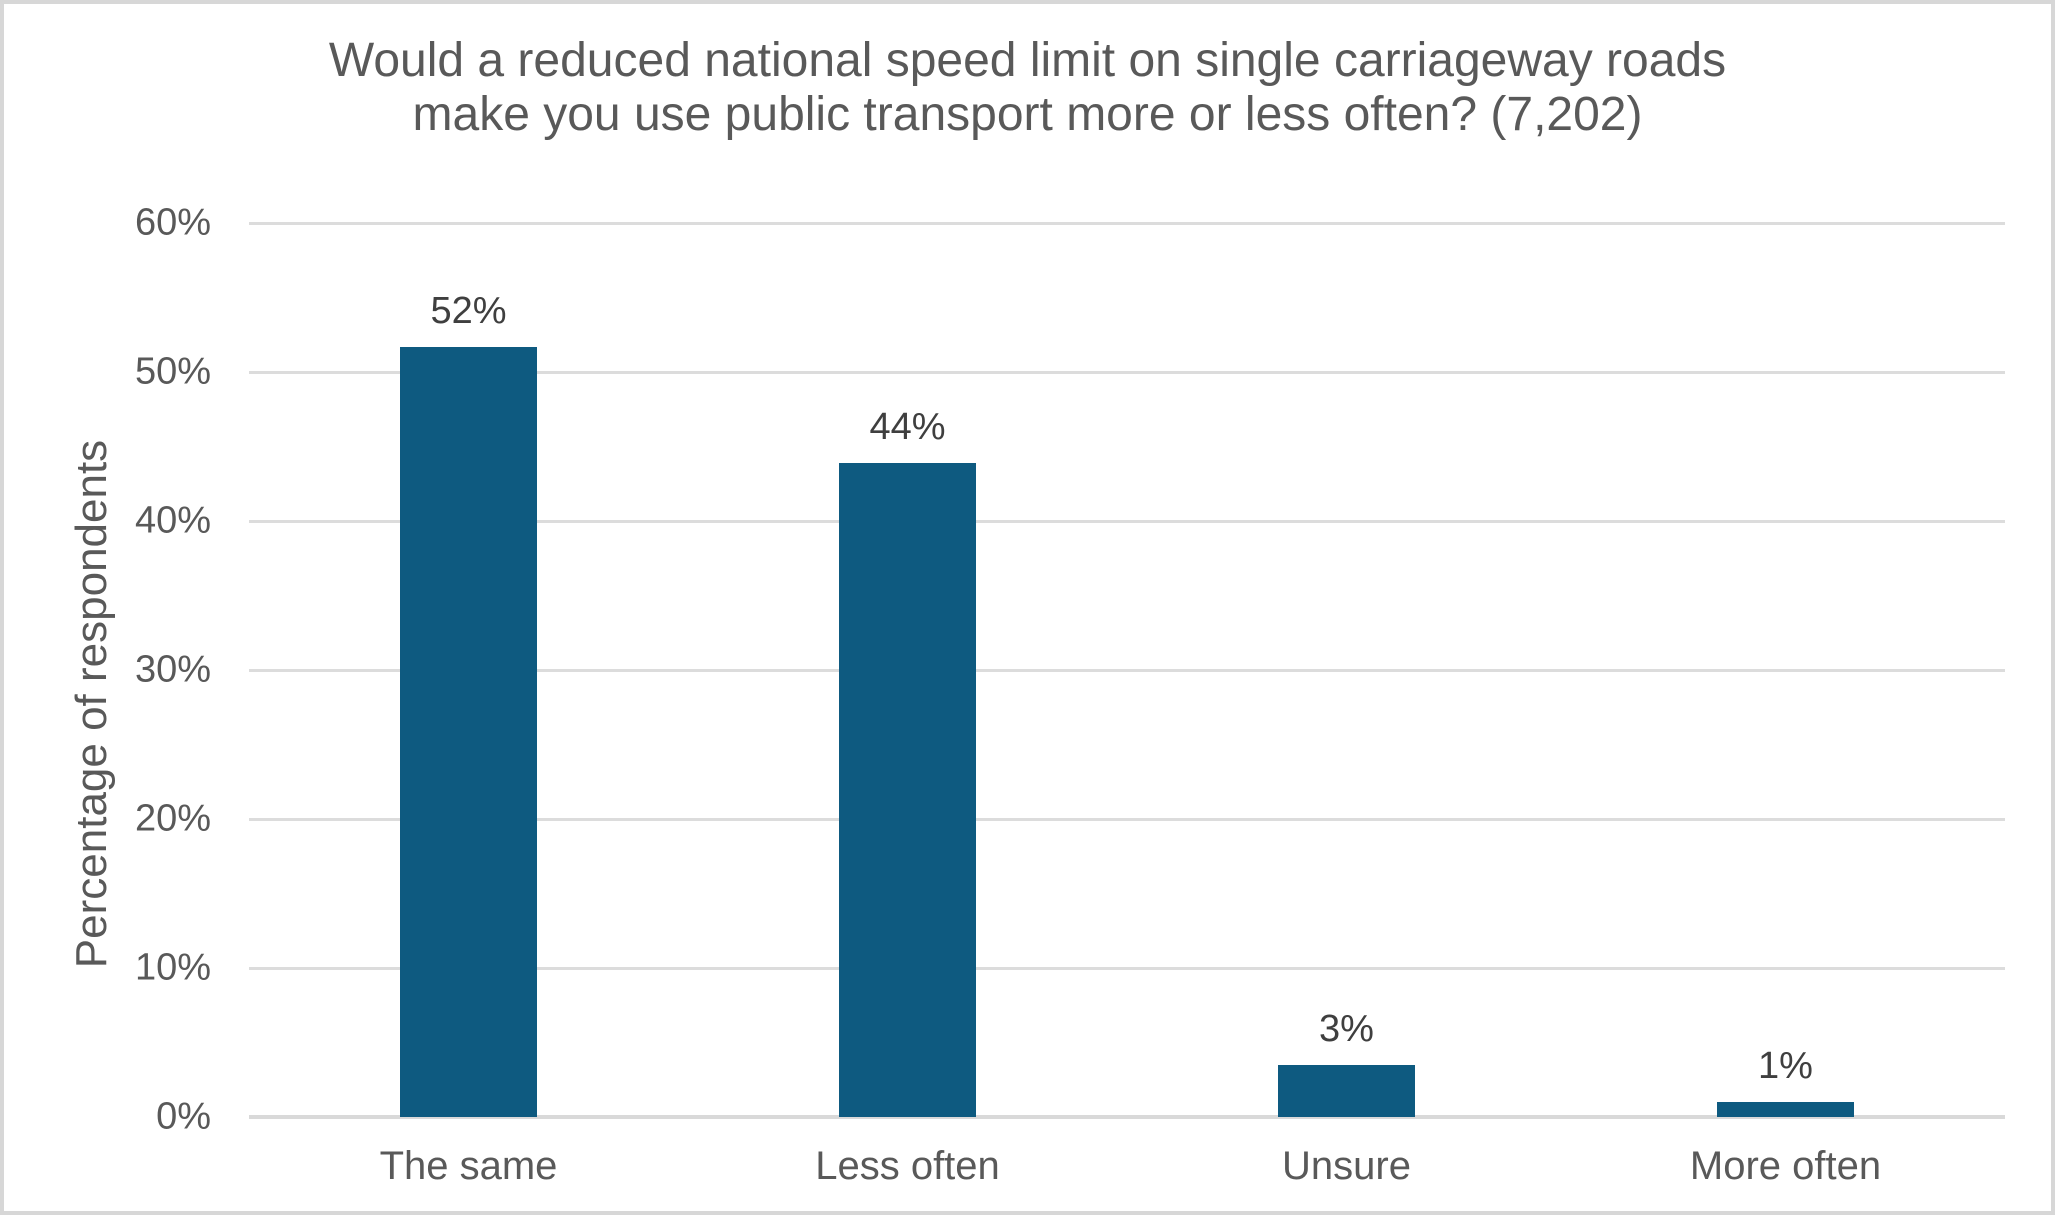  I want to click on y-tick-label-40pct: 40%, so click(172, 520).